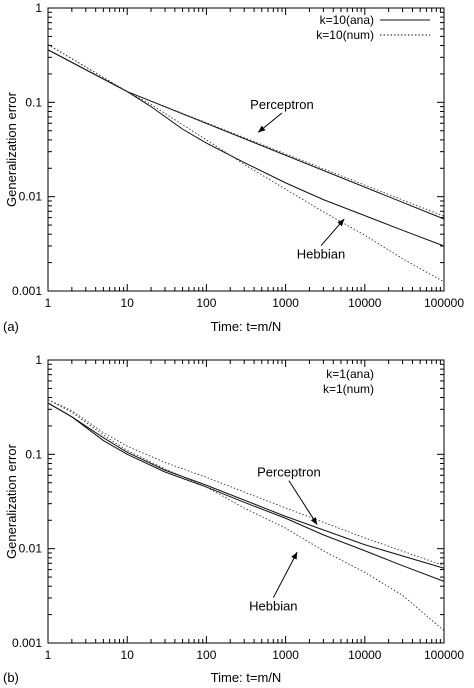 The height and width of the screenshot is (688, 474). I want to click on legend-label: k=10(num), so click(345, 35).